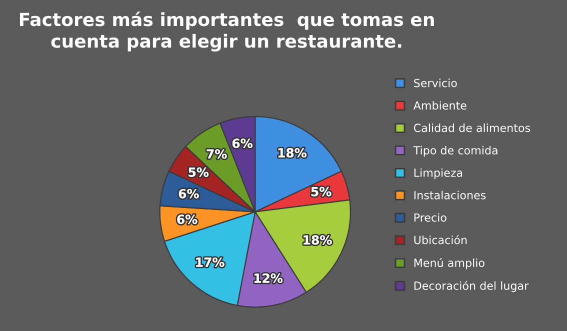 This screenshot has width=567, height=331. I want to click on legend-label: Instalaciones, so click(450, 195).